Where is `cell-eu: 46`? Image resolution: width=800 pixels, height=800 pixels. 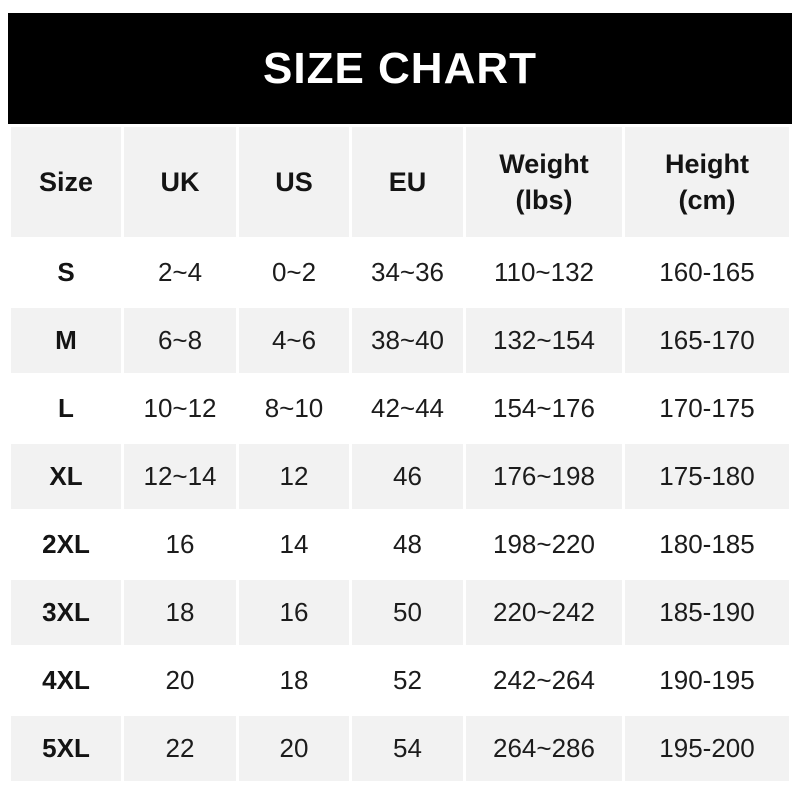
cell-eu: 46 is located at coordinates (407, 476).